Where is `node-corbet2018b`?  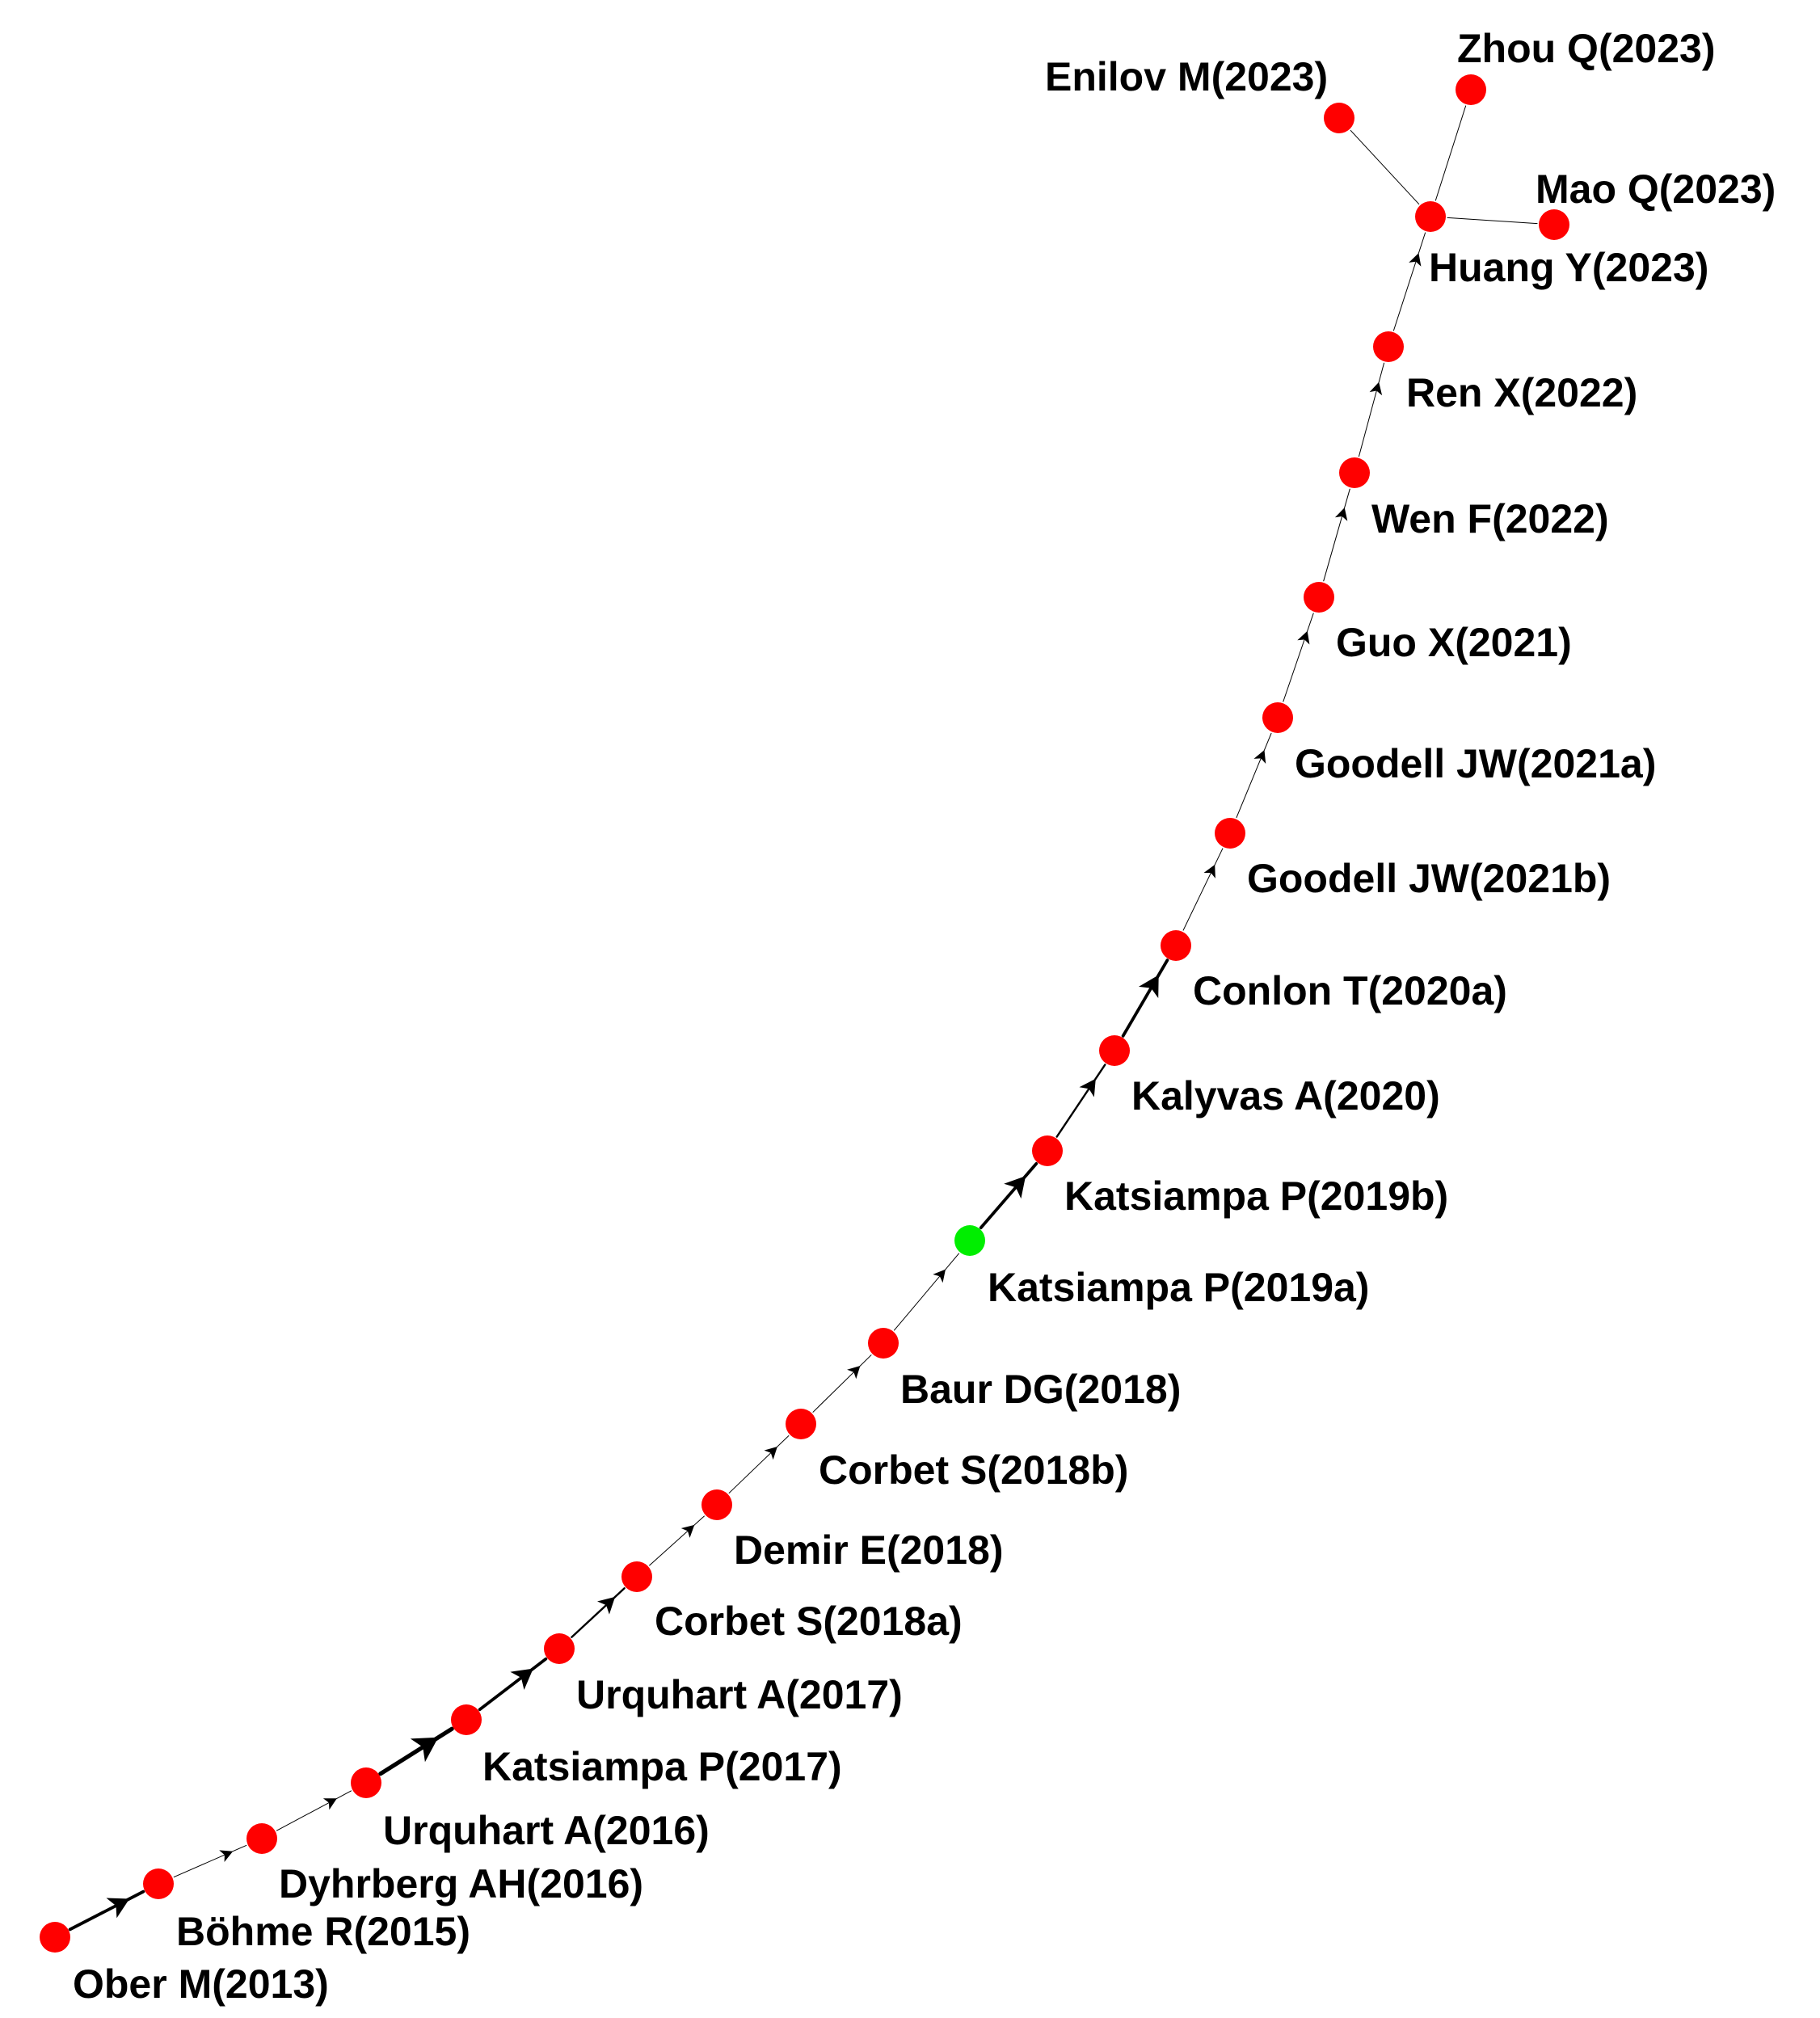
node-corbet2018b is located at coordinates (801, 1424).